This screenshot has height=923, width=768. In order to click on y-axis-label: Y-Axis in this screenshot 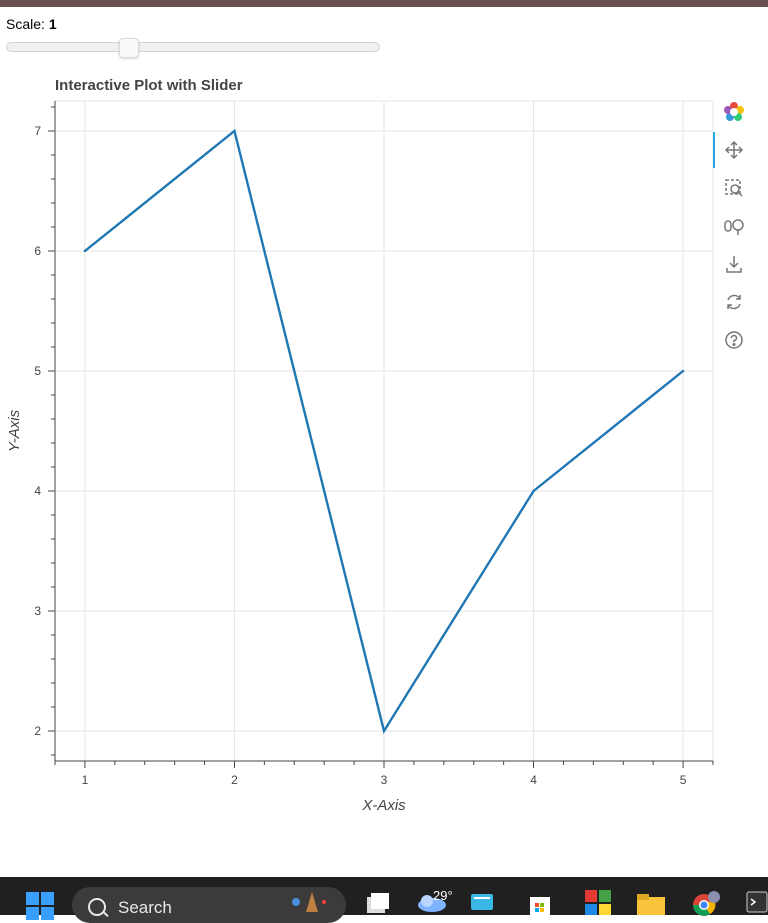, I will do `click(14, 430)`.